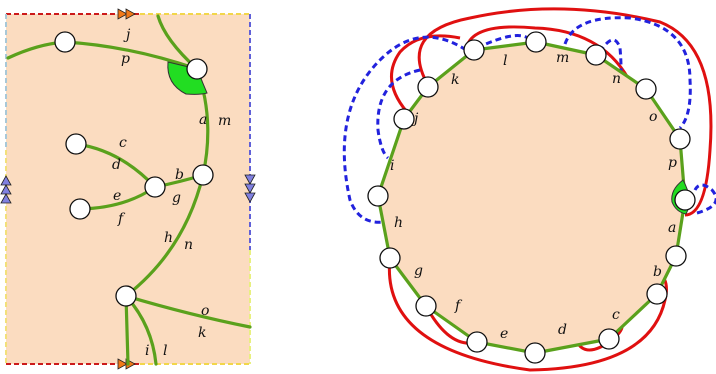 Image resolution: width=716 pixels, height=374 pixels. What do you see at coordinates (455, 80) in the screenshot?
I see `right-label-k: k` at bounding box center [455, 80].